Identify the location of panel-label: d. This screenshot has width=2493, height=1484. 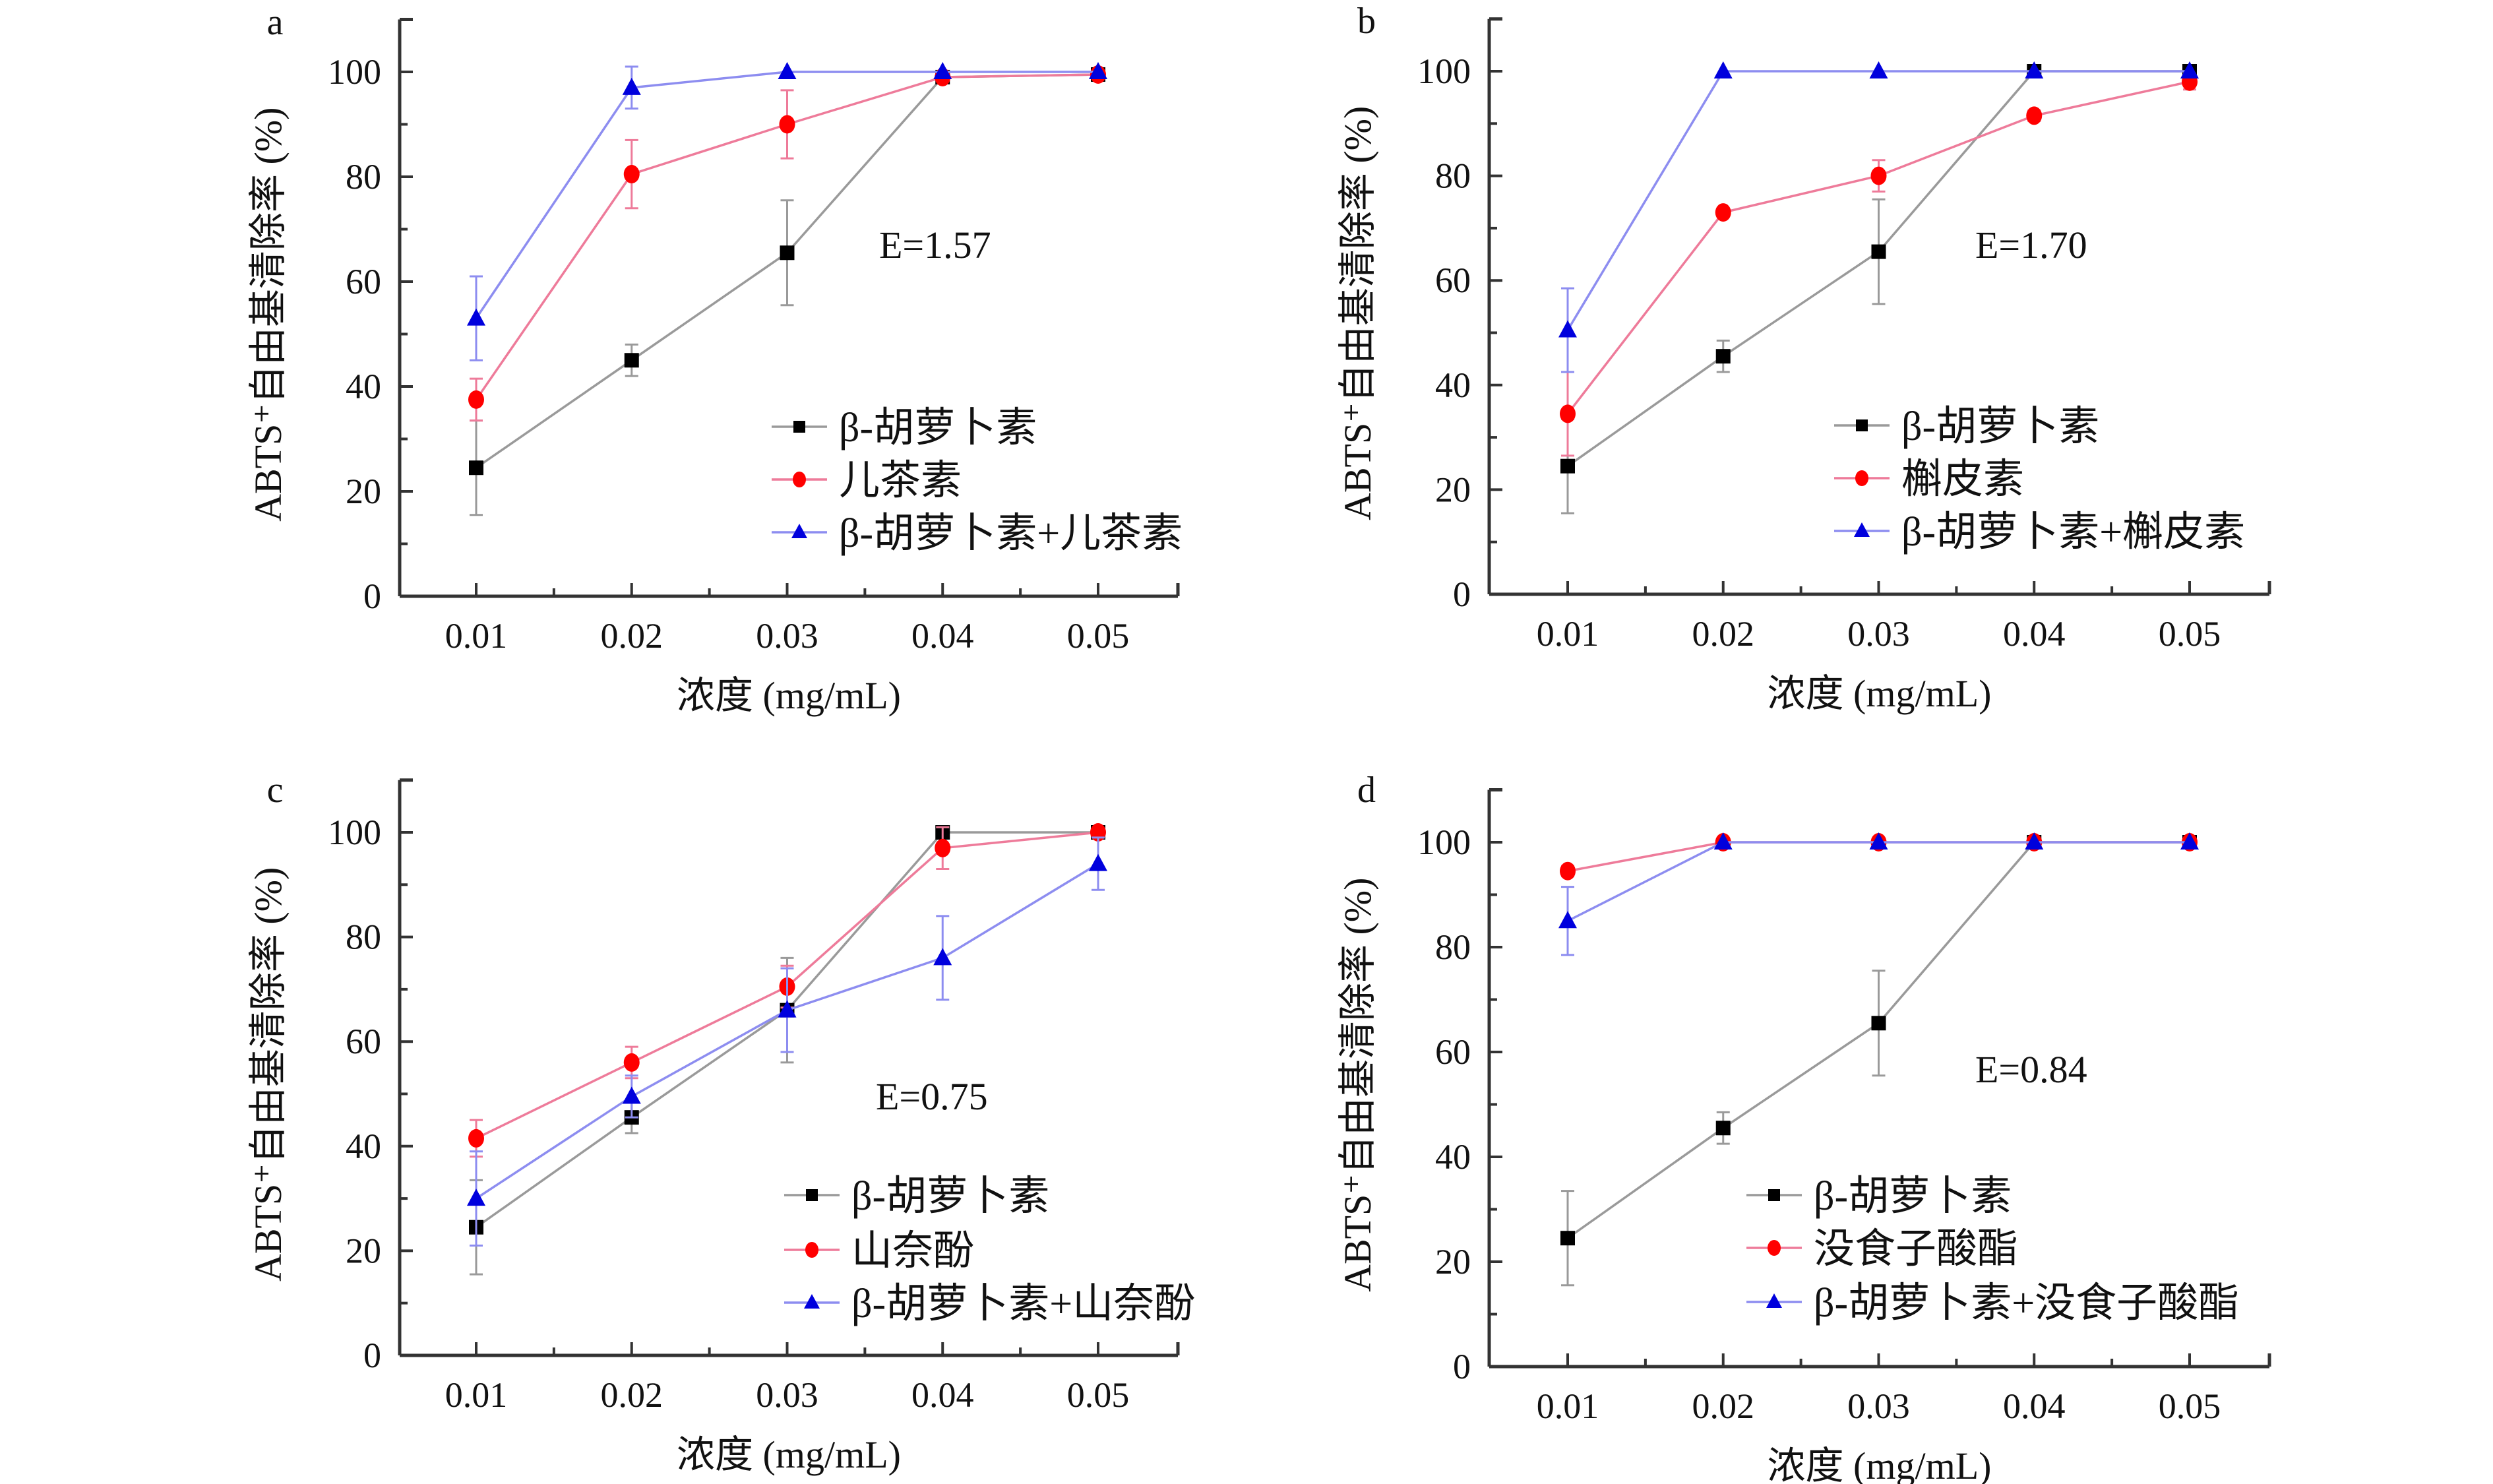
(1366, 790).